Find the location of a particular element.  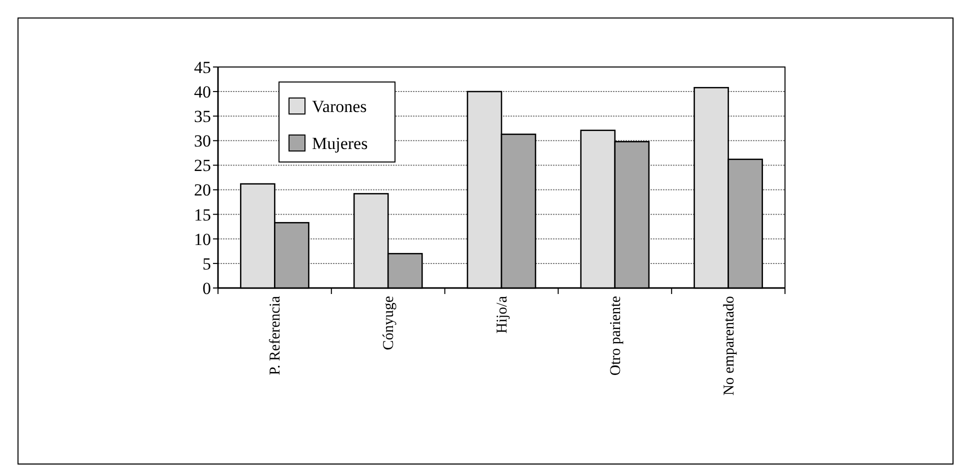

y-tick-label: 30 is located at coordinates (202, 141).